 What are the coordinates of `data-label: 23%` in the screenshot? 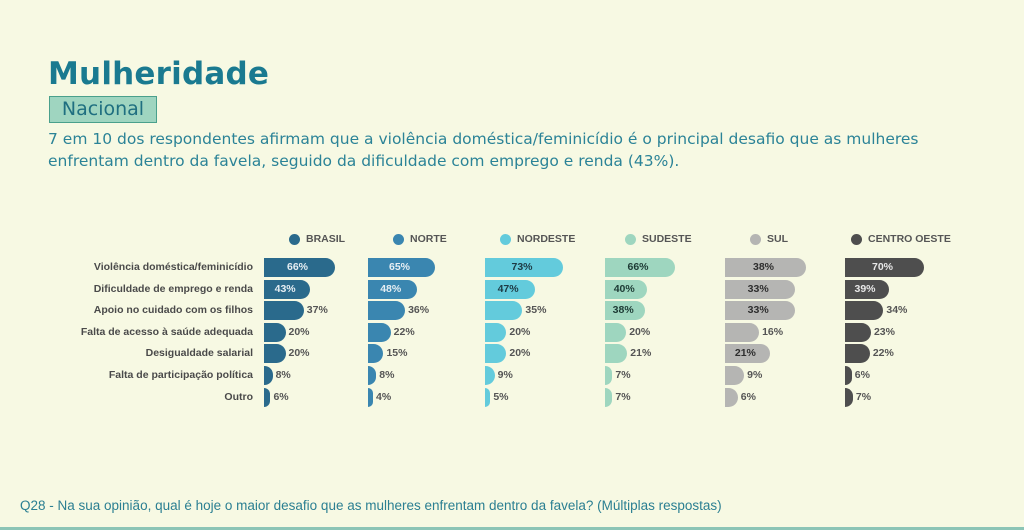 It's located at (884, 331).